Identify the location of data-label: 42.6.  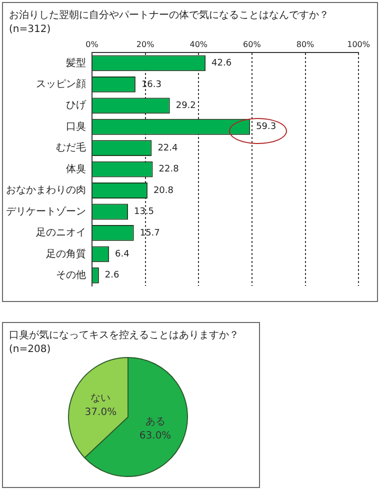
(222, 63).